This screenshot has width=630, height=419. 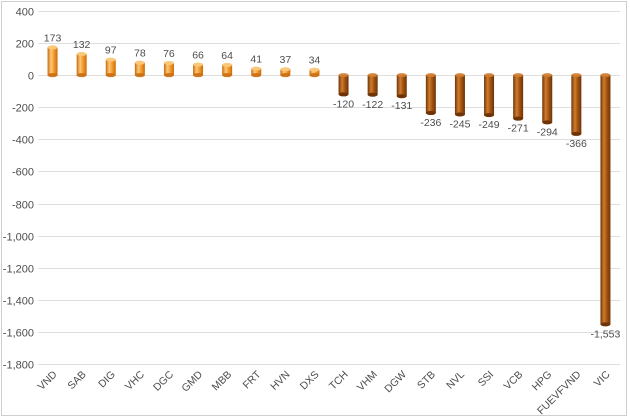 I want to click on data-label: 41, so click(x=256, y=60).